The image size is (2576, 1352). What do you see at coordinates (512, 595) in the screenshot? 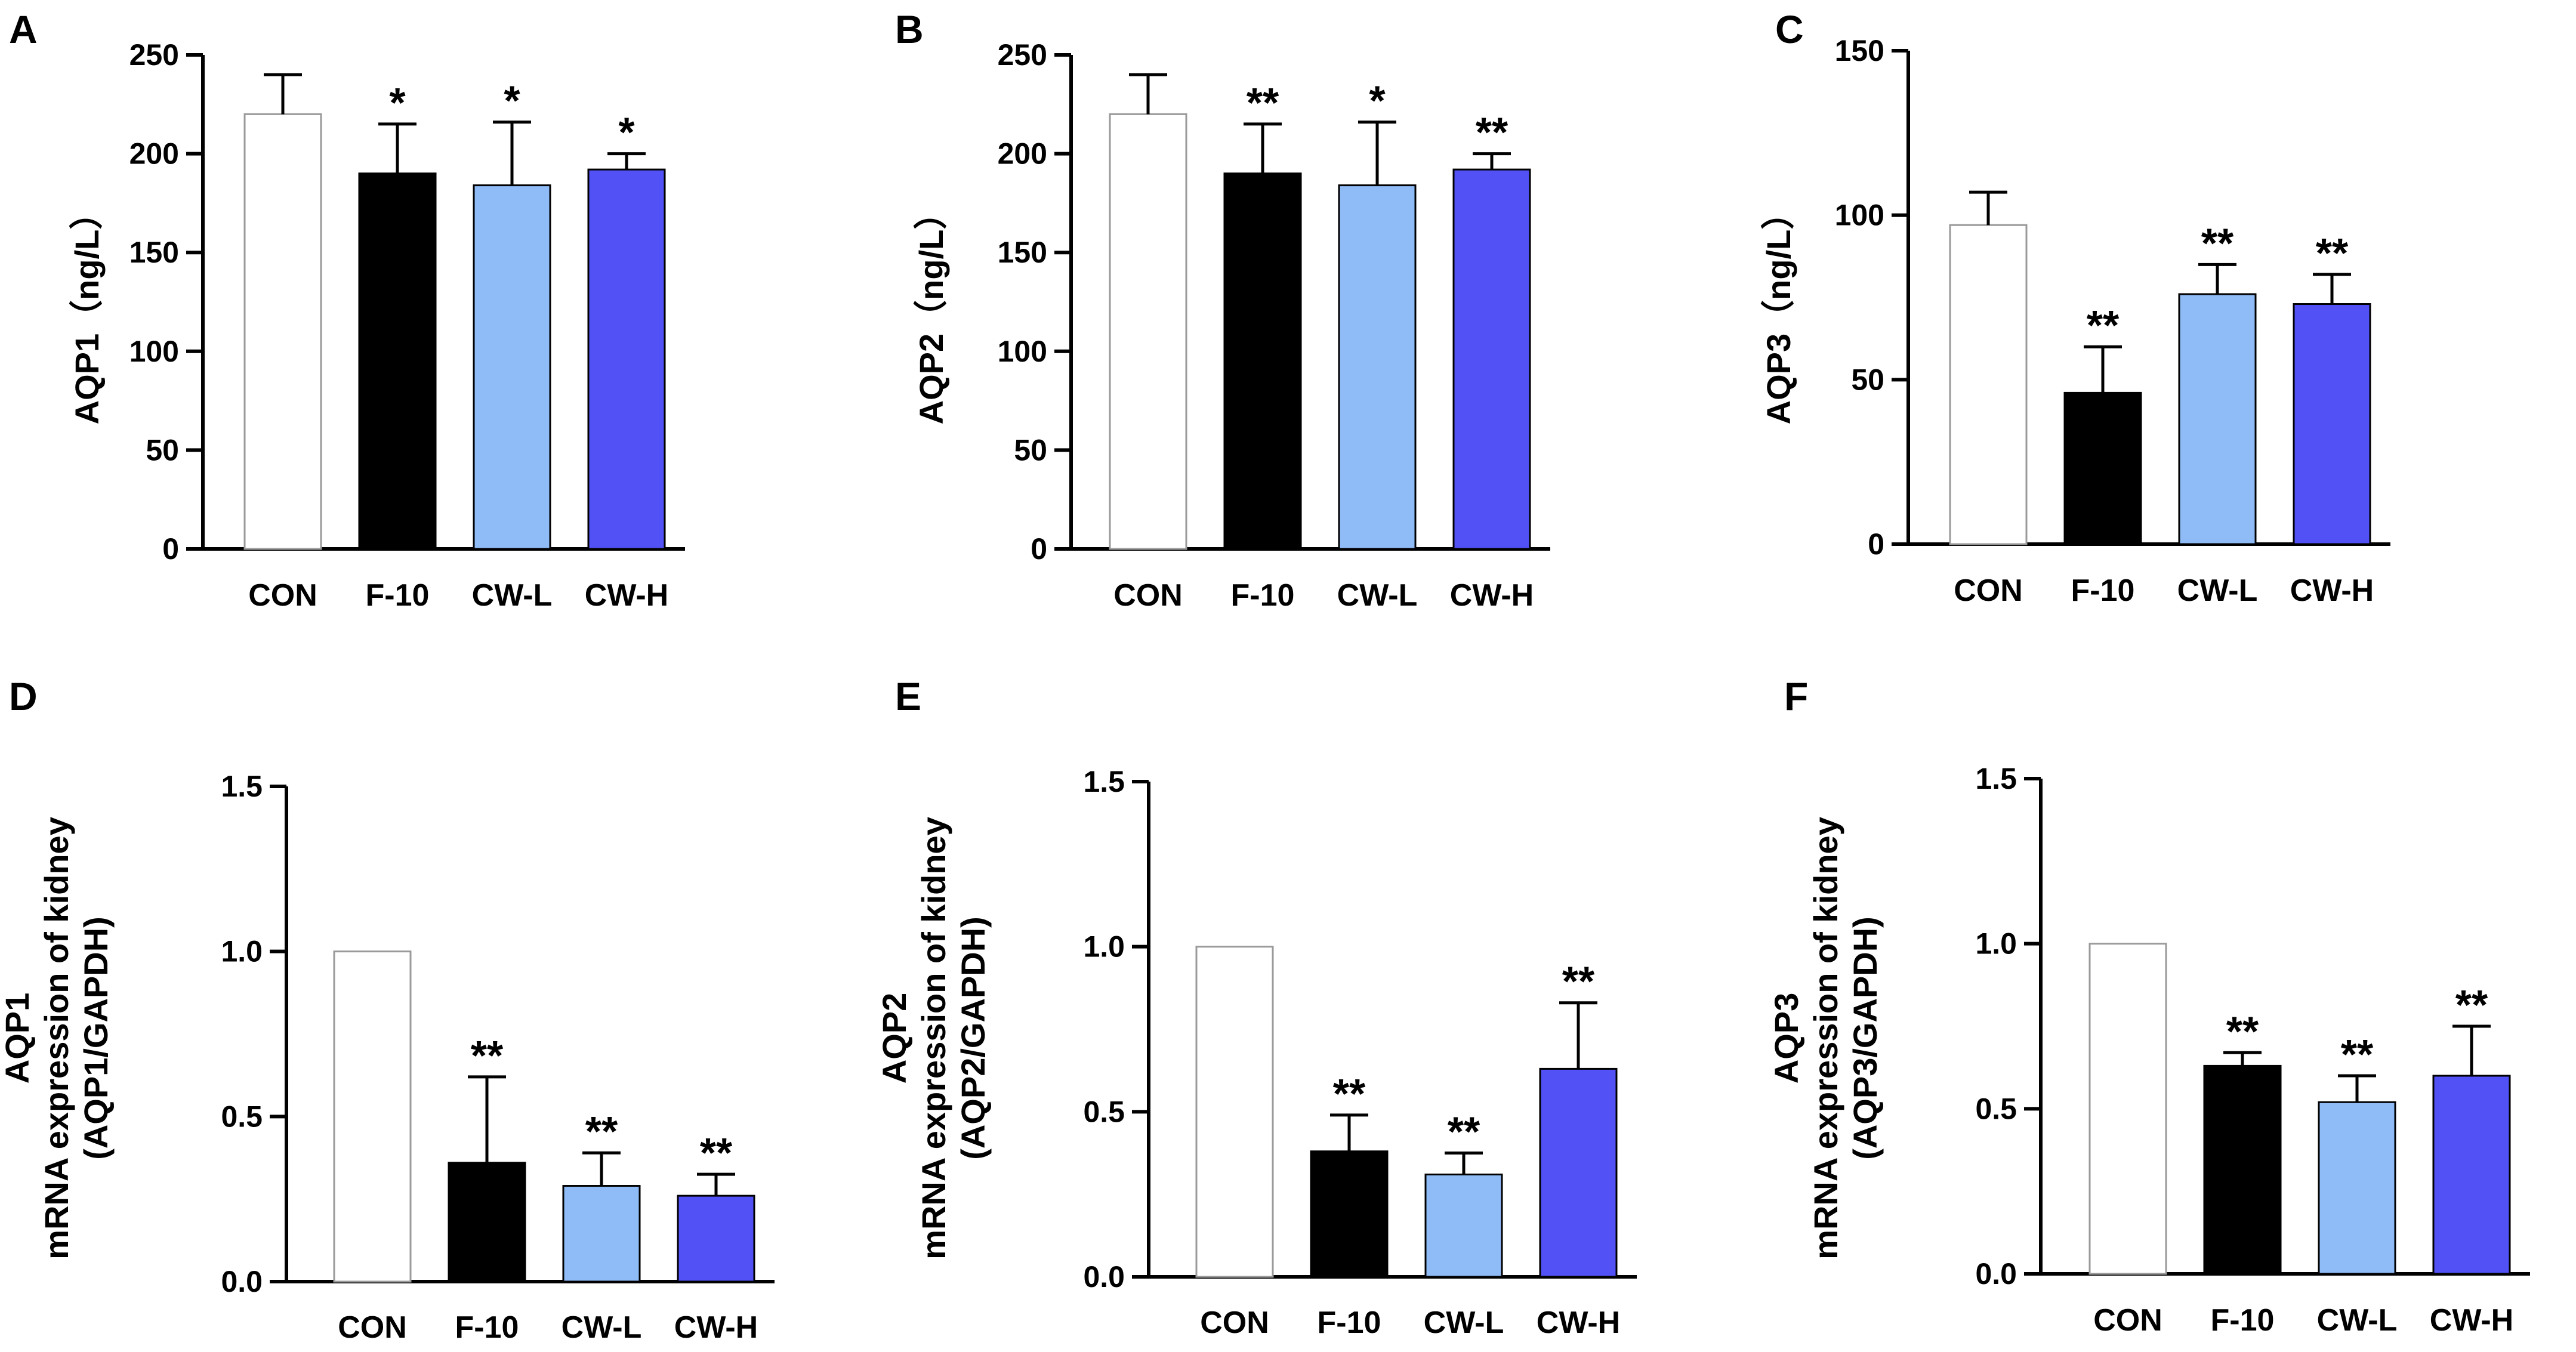
I see `category-label-a-cw-l: CW-L` at bounding box center [512, 595].